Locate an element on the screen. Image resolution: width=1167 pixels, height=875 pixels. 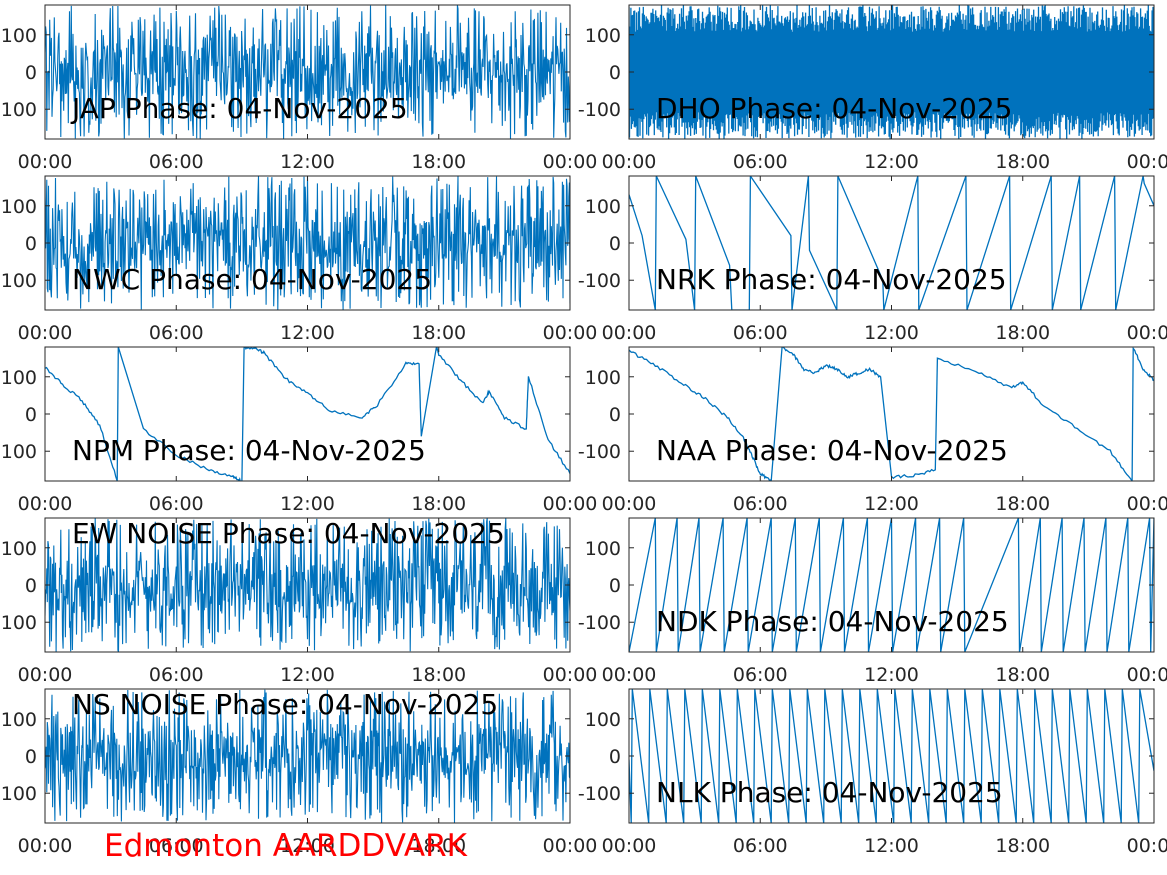
panel-title: NAA Phase: 04-Nov-2025 is located at coordinates (832, 450).